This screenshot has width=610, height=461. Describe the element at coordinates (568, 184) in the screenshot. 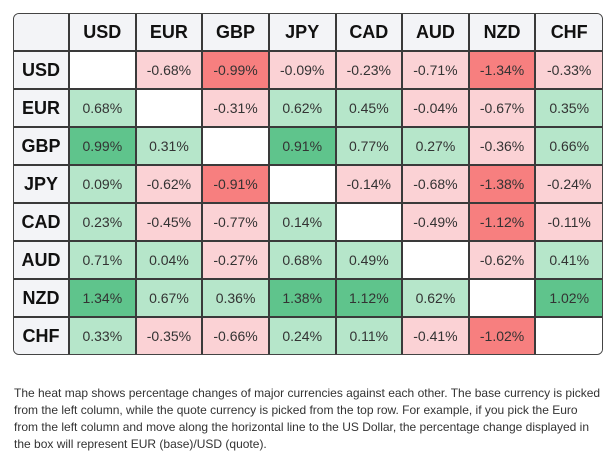

I see `heatmap-cell: -0.24%` at that location.